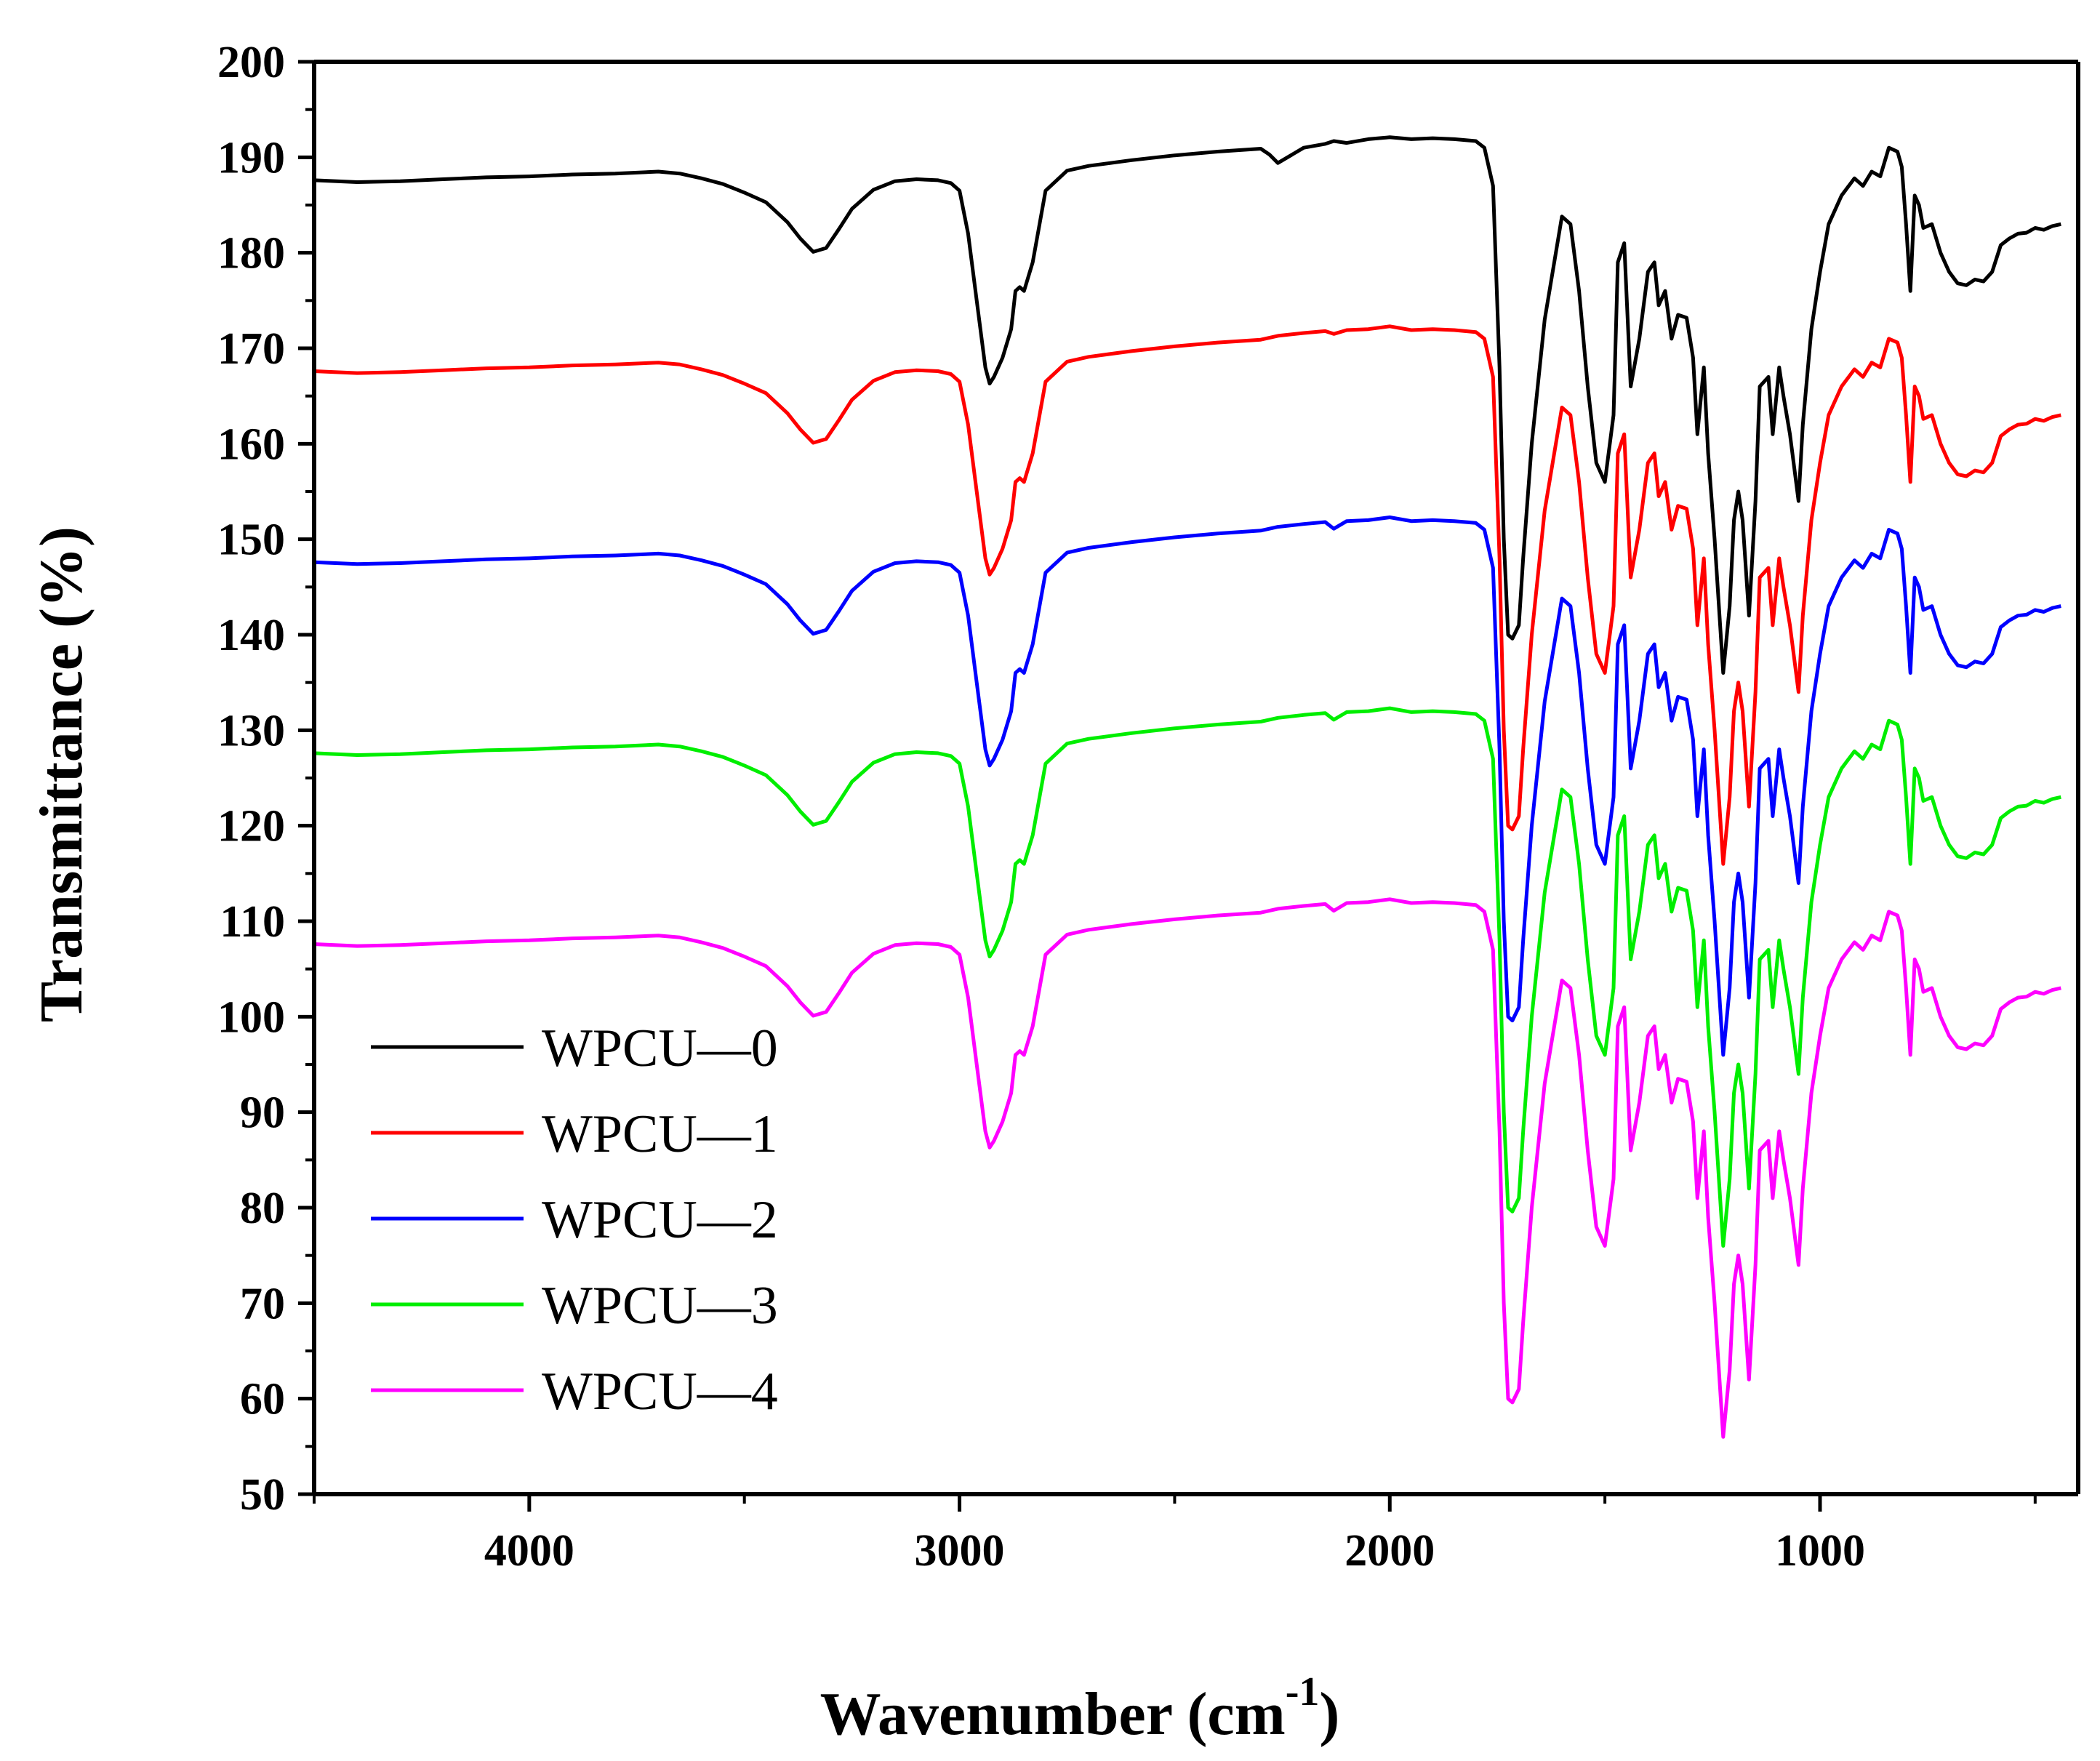 The image size is (2100, 1761). I want to click on x-tick-label: 4000, so click(529, 1551).